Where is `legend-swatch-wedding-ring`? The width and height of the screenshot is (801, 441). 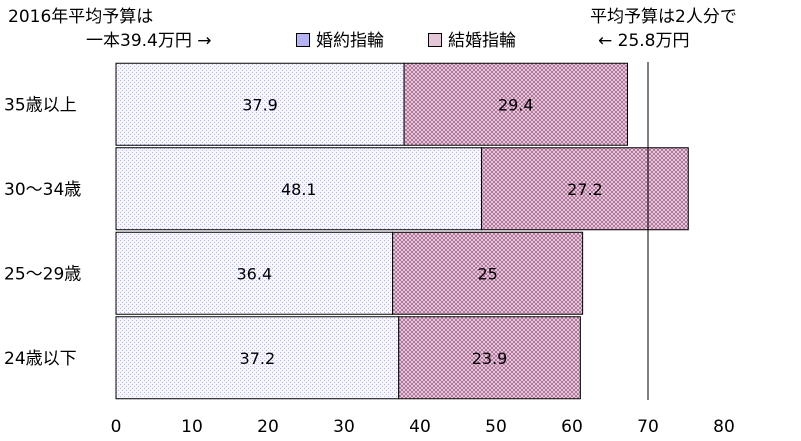
legend-swatch-wedding-ring is located at coordinates (435, 40).